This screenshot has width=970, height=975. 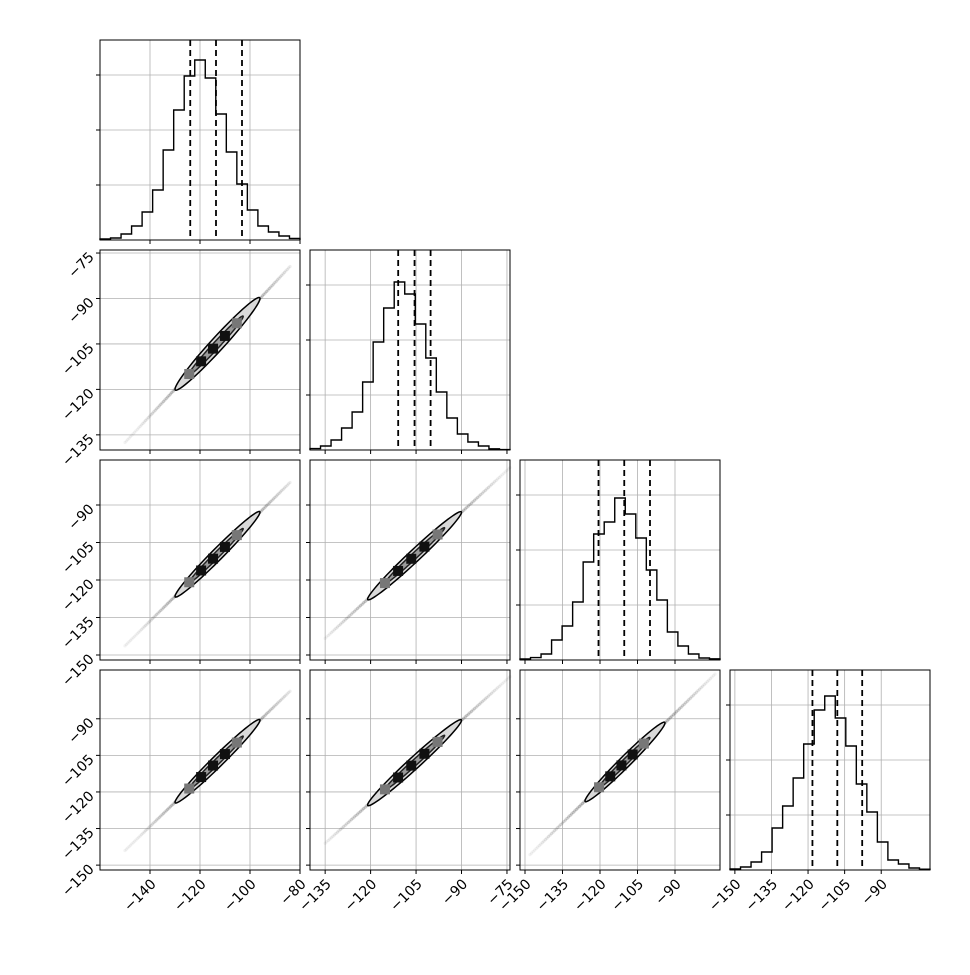 I want to click on panel-1-0: −75 −90 −105 −120 −135, so click(x=180, y=359).